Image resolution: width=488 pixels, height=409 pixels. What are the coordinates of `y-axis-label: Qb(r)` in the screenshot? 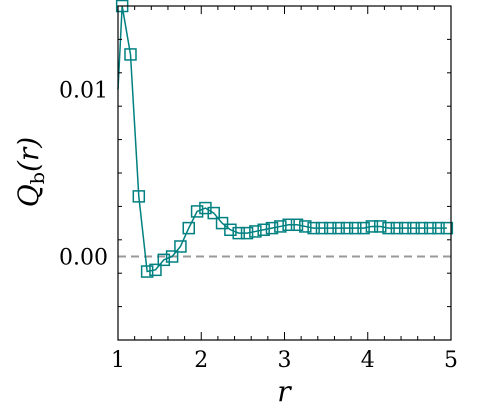 It's located at (30, 172).